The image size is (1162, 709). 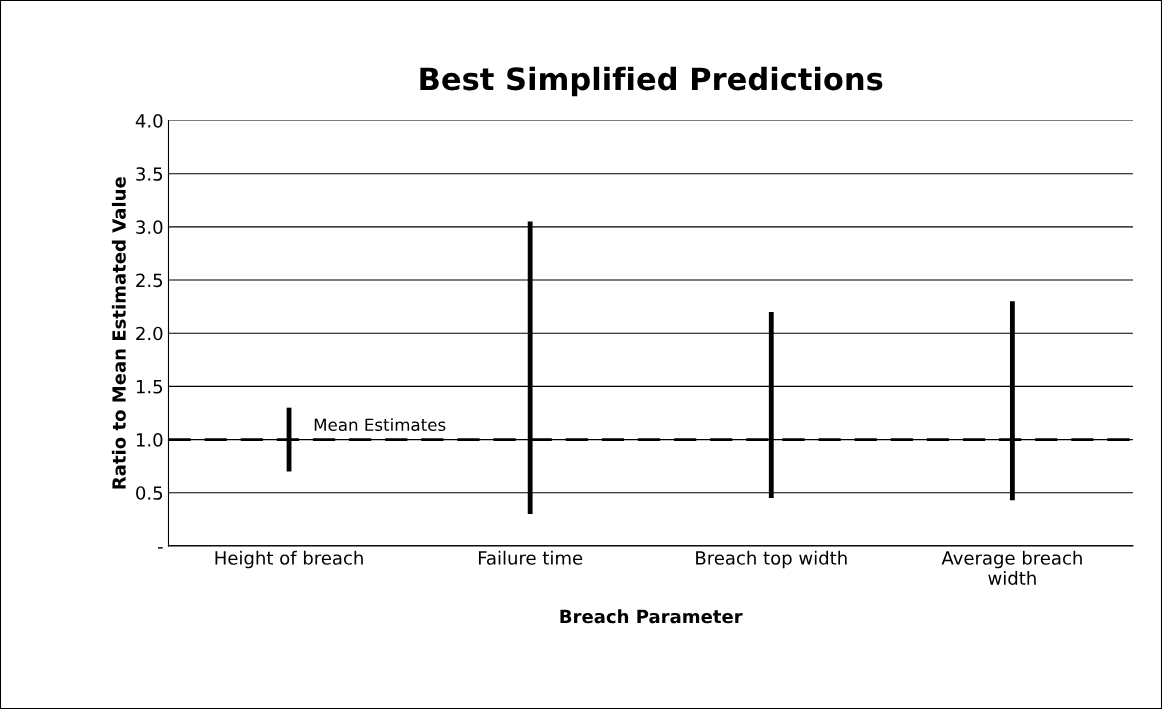 What do you see at coordinates (149, 120) in the screenshot?
I see `y-tick-label: 4.0` at bounding box center [149, 120].